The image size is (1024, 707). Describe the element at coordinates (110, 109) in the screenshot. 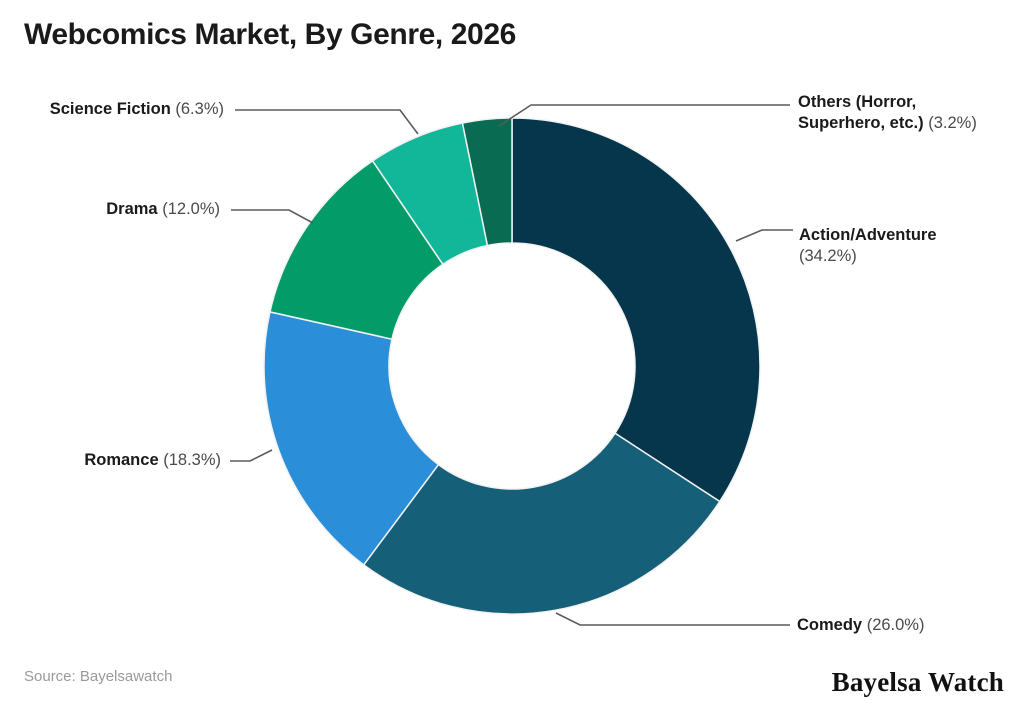

I see `slice-label-science-fiction-name: Science Fiction` at that location.